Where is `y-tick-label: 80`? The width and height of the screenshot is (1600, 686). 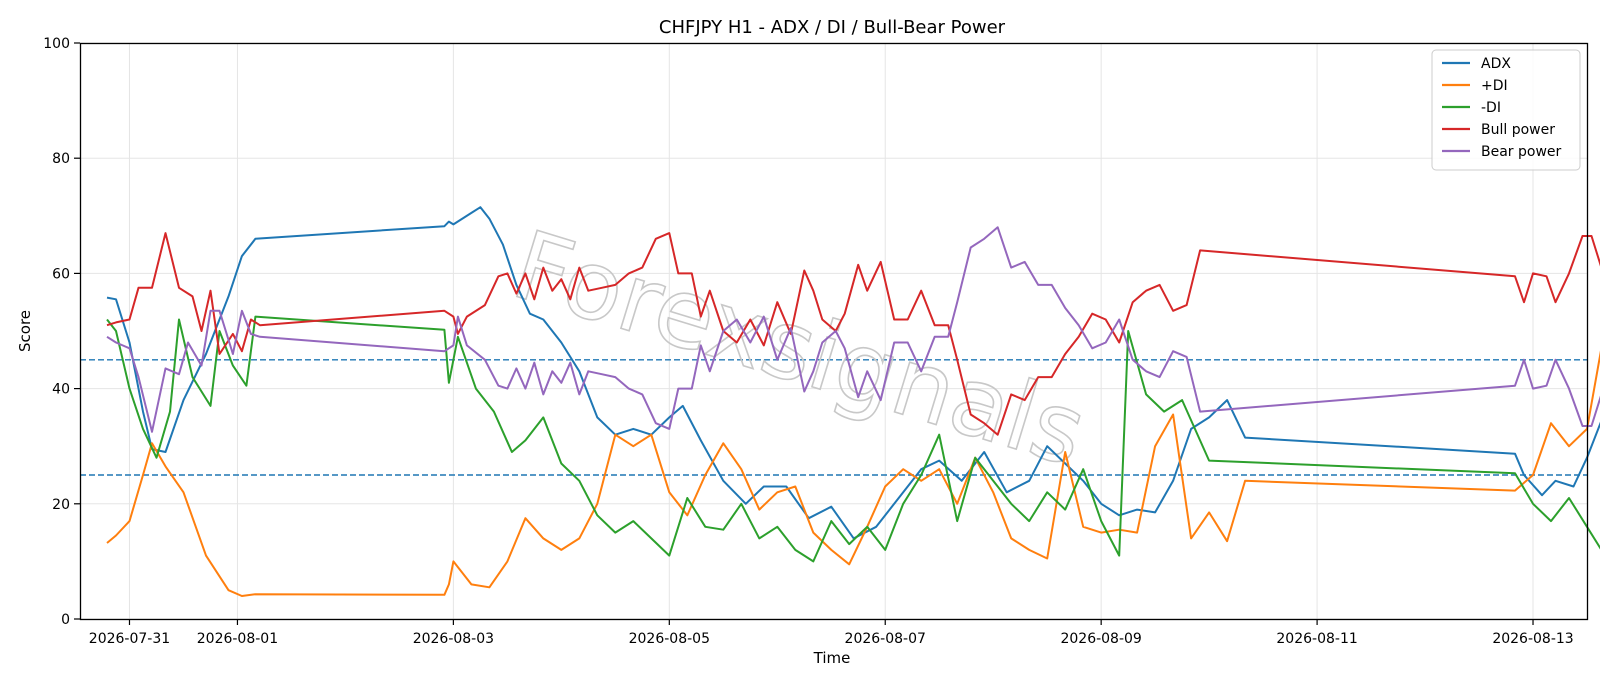 y-tick-label: 80 is located at coordinates (61, 159).